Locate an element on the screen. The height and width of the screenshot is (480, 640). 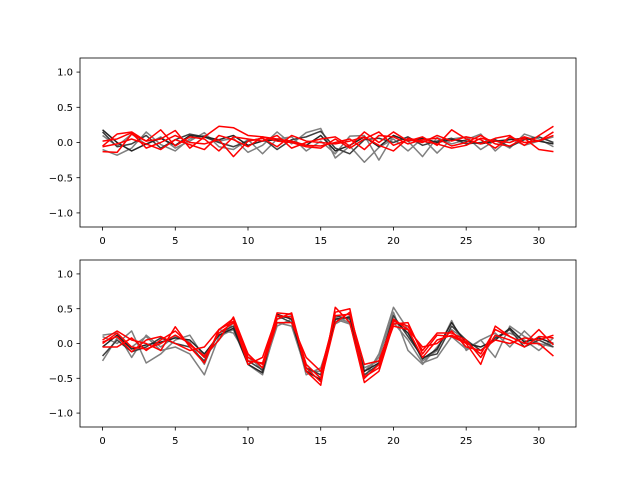
top-plot-y-tick-label: −1.0 is located at coordinates (61, 214).